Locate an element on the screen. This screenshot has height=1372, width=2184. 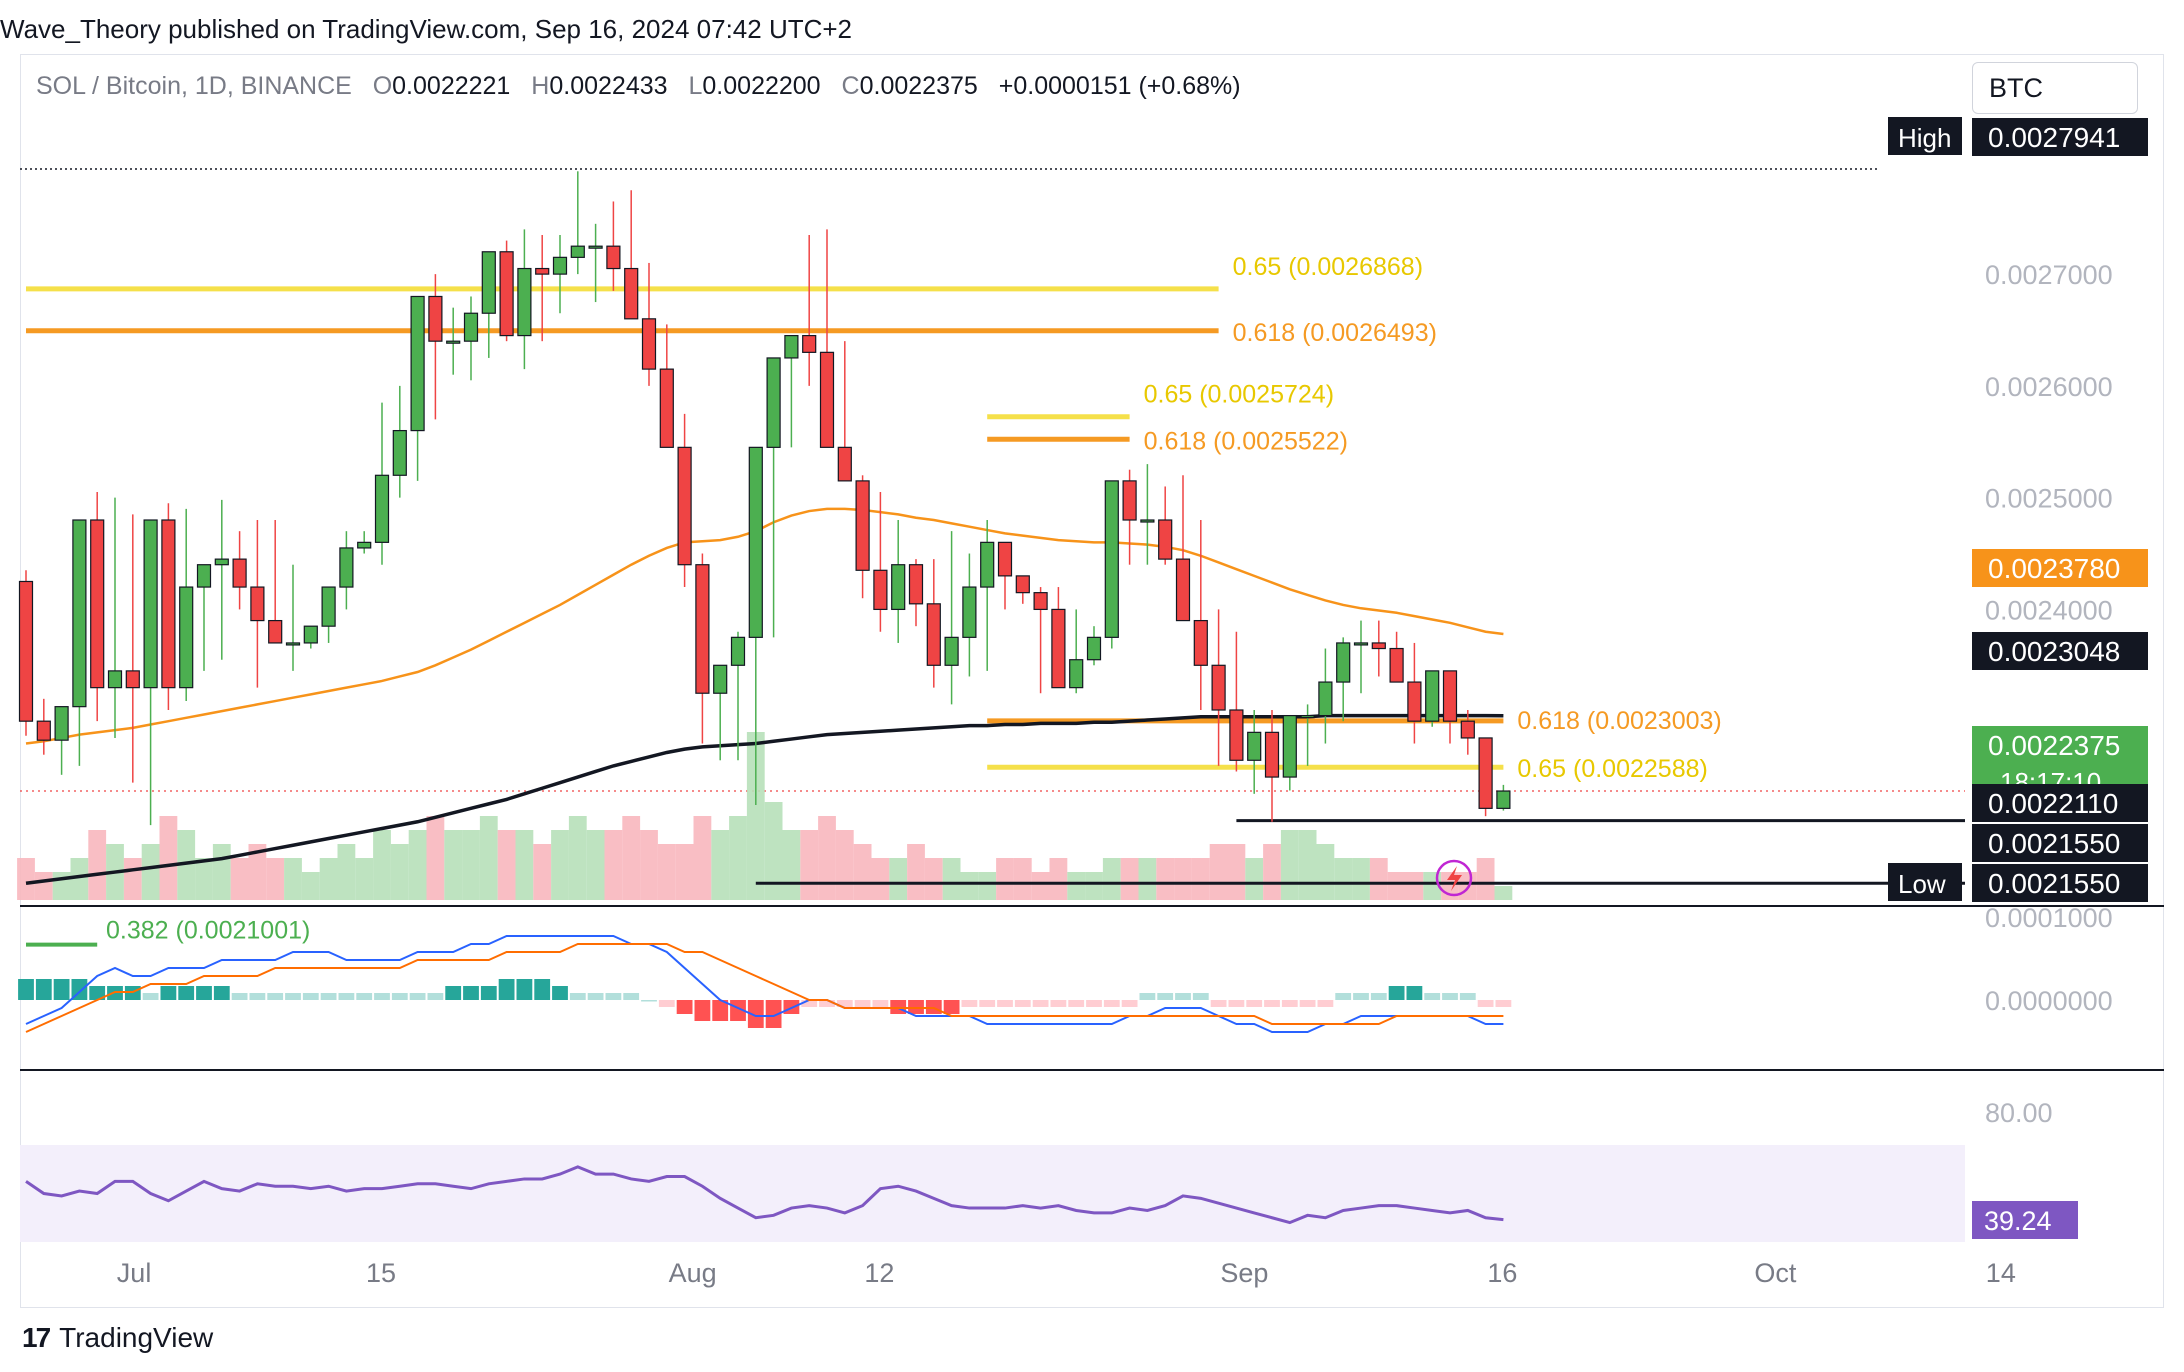
fib-label: 0.65 (0.0025724) is located at coordinates (1239, 395).